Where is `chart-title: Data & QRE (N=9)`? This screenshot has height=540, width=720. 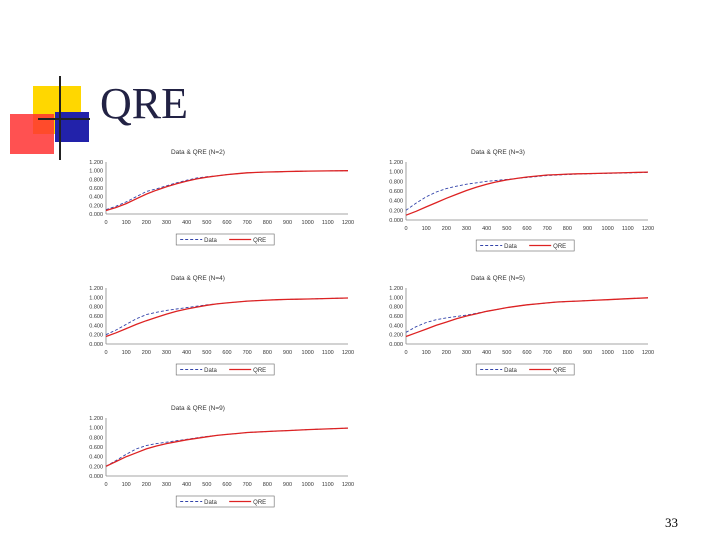
chart-title: Data & QRE (N=9) is located at coordinates (198, 408).